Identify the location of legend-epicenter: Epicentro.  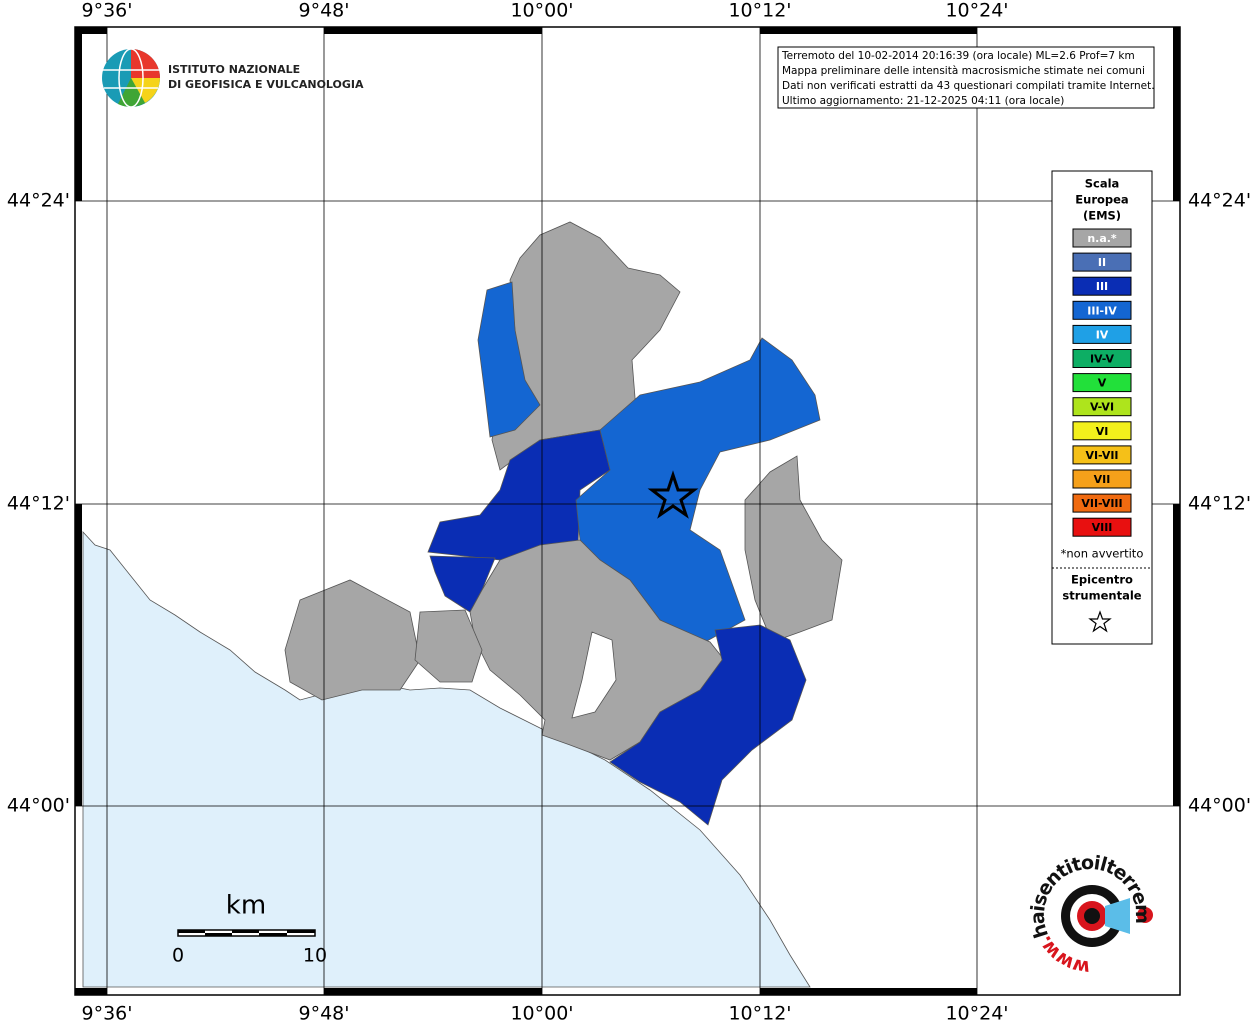
(1102, 580).